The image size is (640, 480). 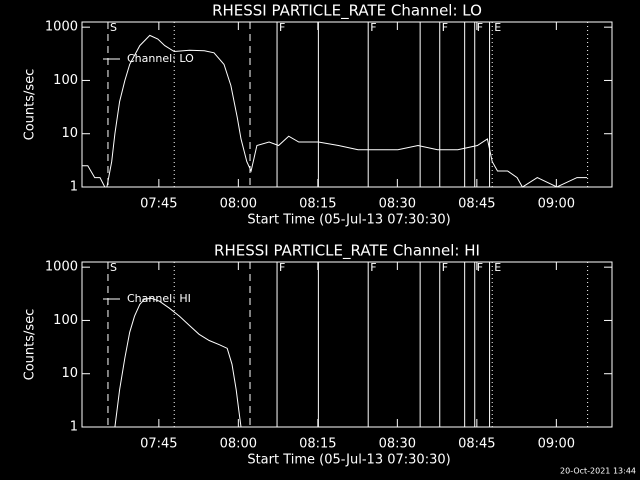 I want to click on footer: 20-Oct-2021 13:44, so click(x=598, y=471).